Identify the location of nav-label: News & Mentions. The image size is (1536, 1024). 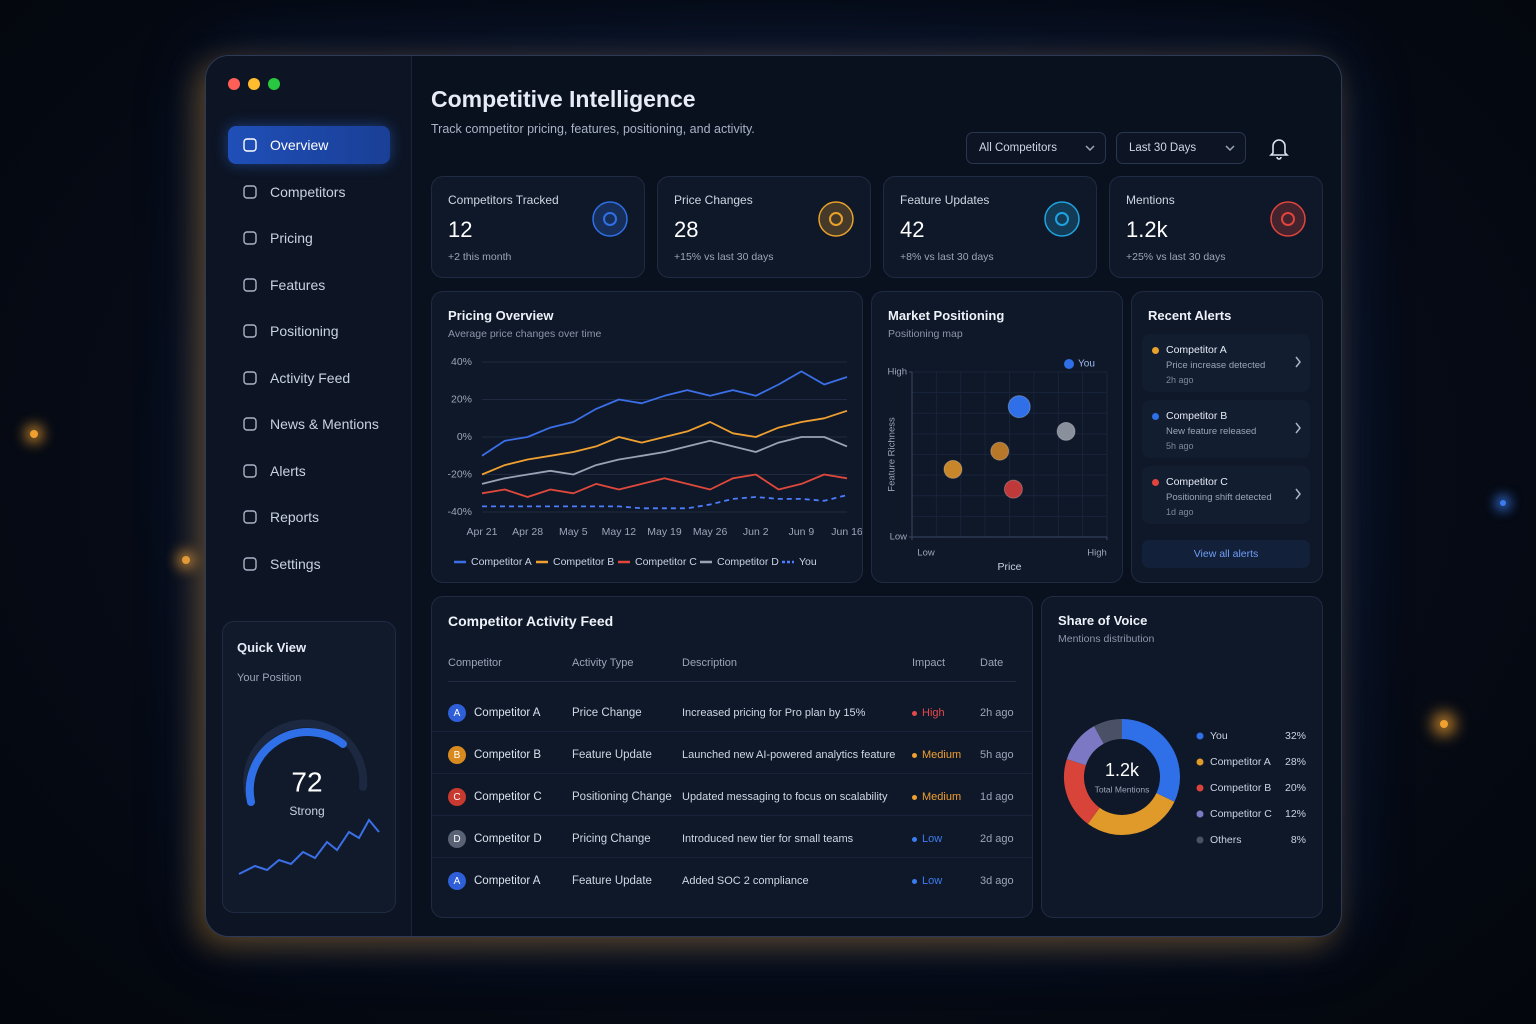
(324, 424).